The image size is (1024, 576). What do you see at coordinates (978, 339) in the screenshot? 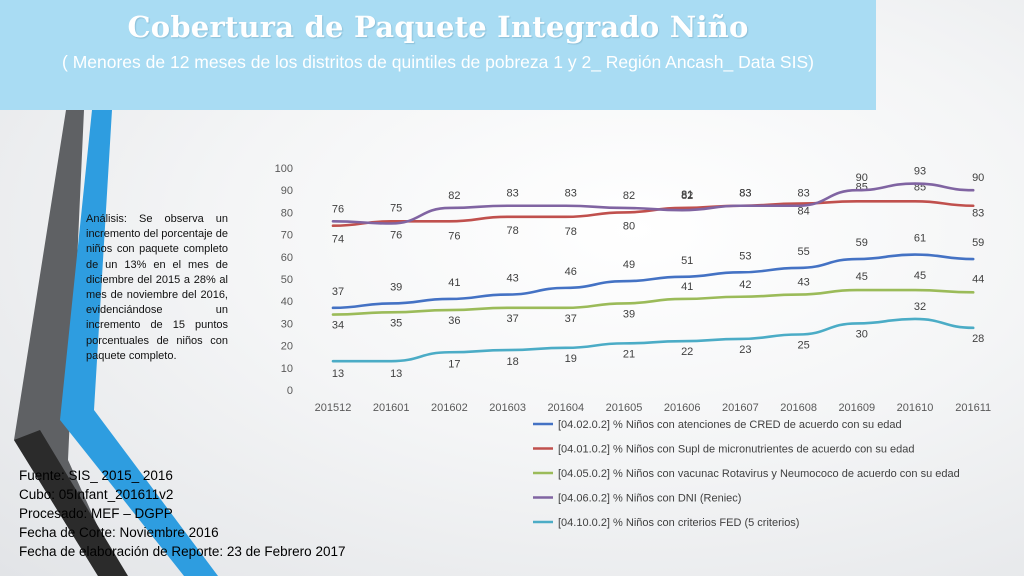
I see `data-label: 28` at bounding box center [978, 339].